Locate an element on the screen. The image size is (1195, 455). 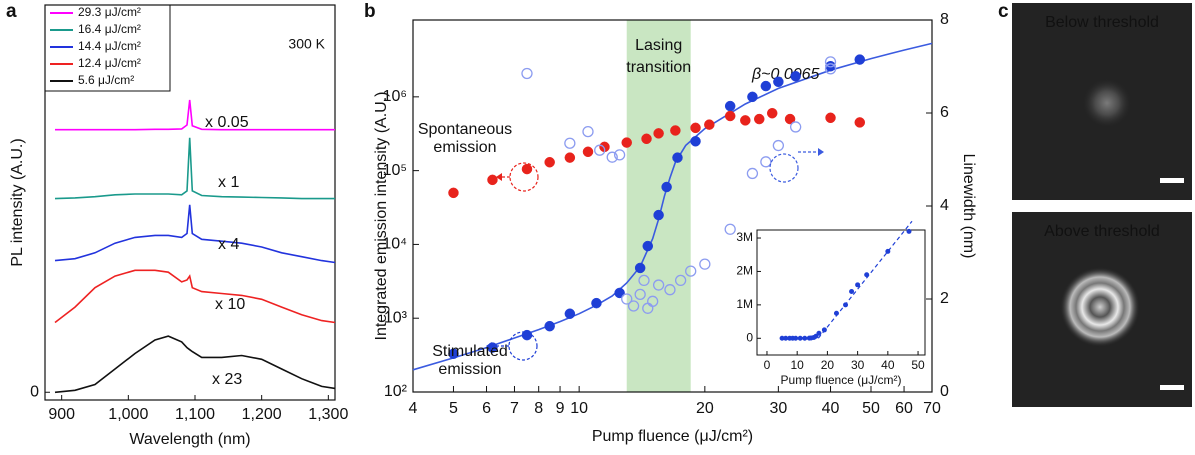
micrograph: Above threshold is located at coordinates (1102, 309).